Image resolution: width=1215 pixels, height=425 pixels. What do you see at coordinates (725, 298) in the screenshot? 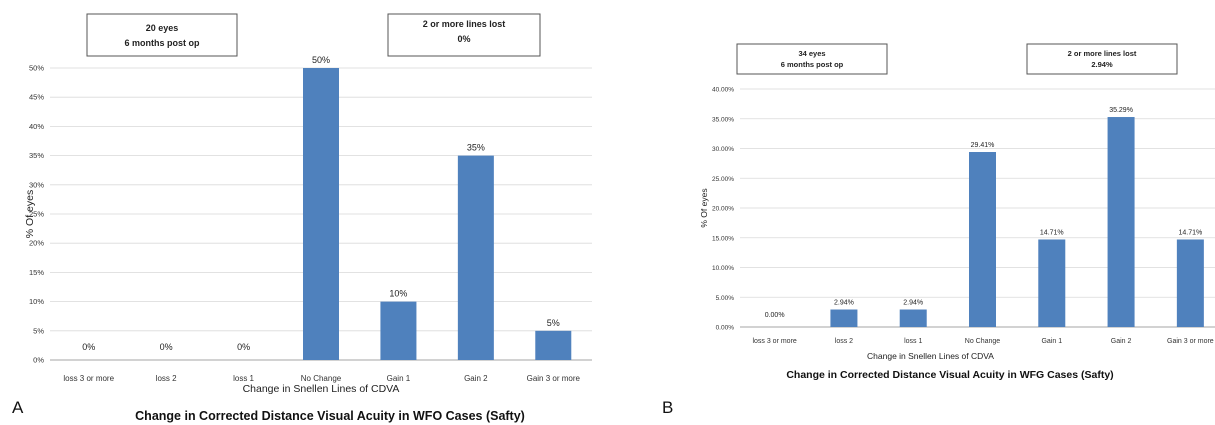
I see `y-tick-label-b-1: 5.00%` at bounding box center [725, 298].